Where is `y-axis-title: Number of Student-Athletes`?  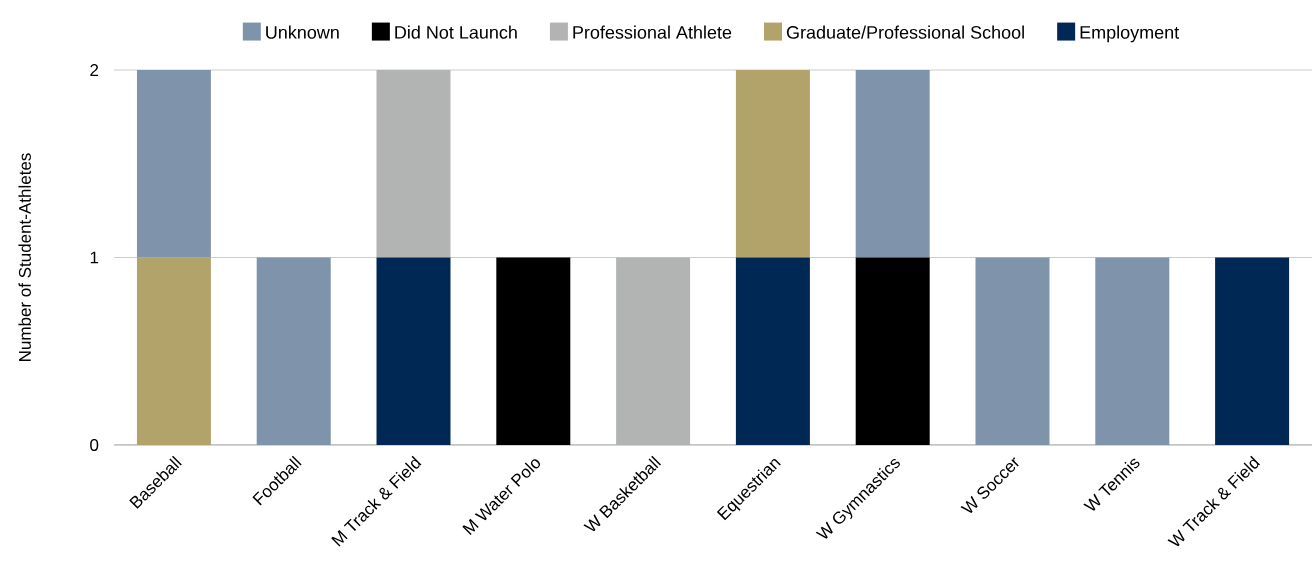 y-axis-title: Number of Student-Athletes is located at coordinates (24, 257).